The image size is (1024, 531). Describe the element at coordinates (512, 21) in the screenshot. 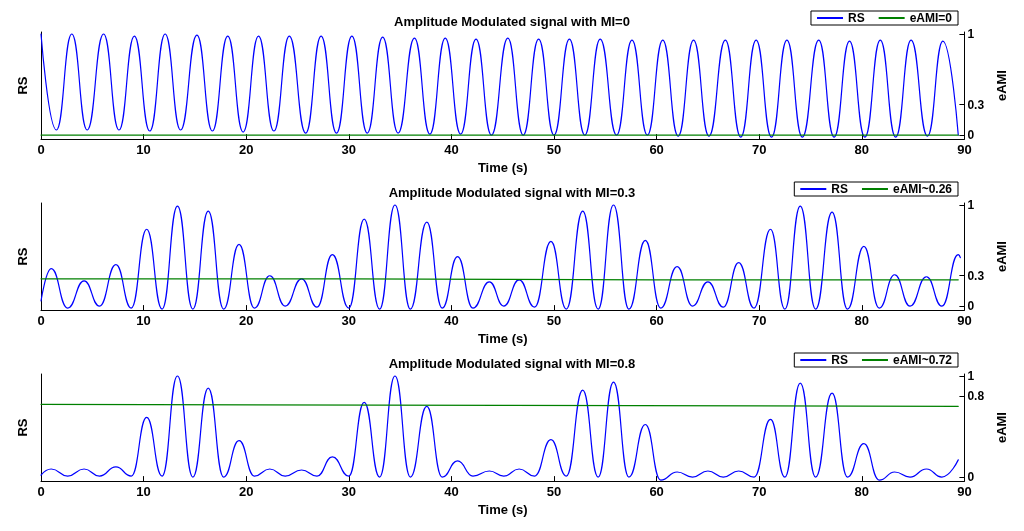

I see `chart-title: Amplitude Modulated signal with MI=0` at that location.